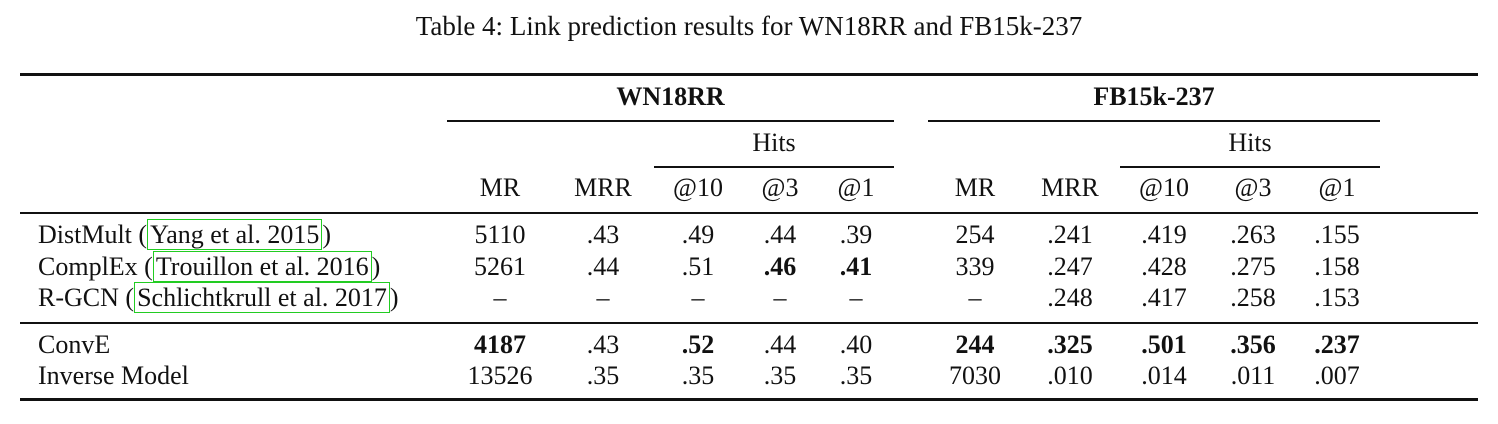 The height and width of the screenshot is (424, 1498). I want to click on table-cell: .275, so click(1253, 266).